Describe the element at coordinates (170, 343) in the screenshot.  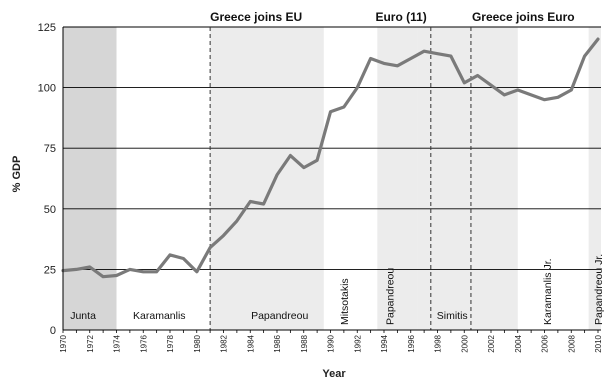
I see `x-tick-label: 1978` at that location.